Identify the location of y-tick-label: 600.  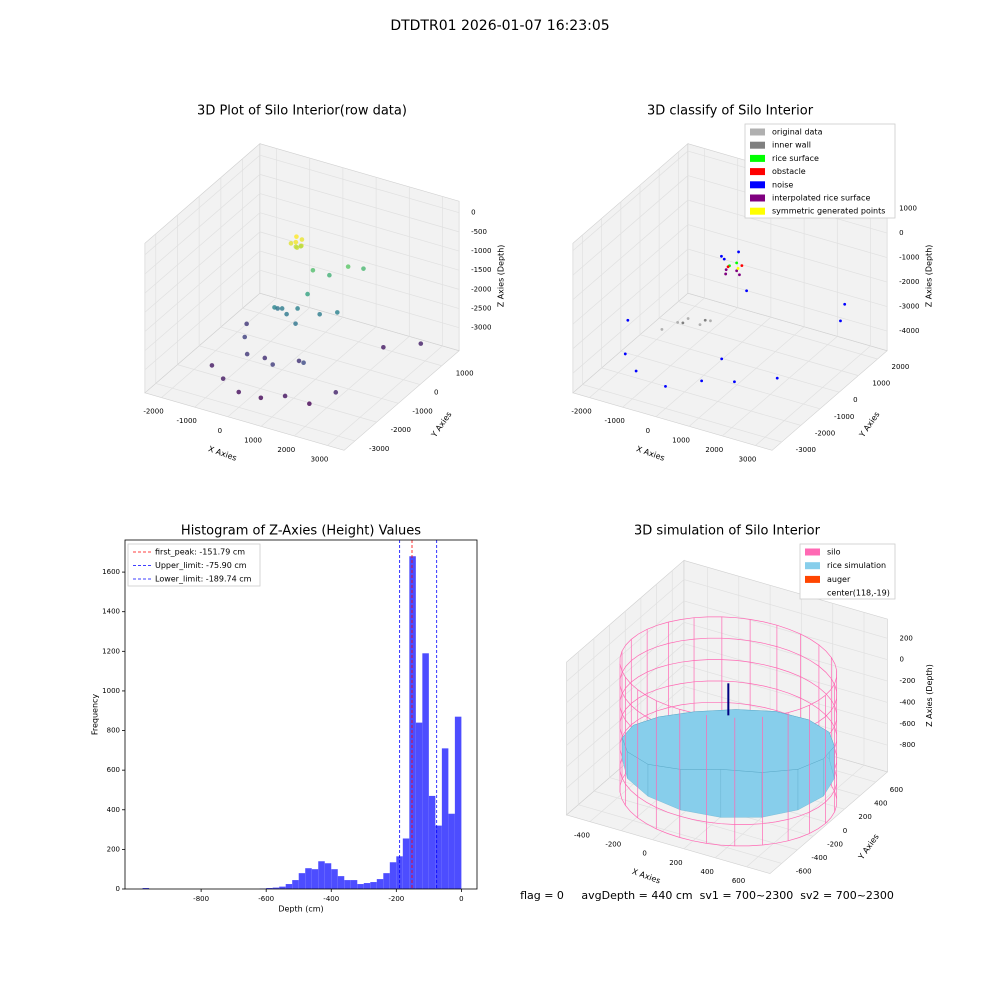
(896, 790).